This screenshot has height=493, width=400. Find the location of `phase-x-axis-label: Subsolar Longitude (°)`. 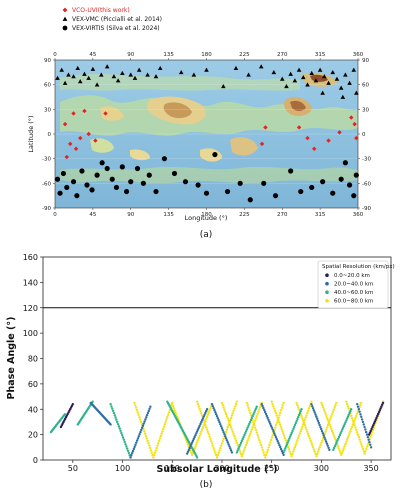

phase-x-axis-label: Subsolar Longitude (°) is located at coordinates (217, 469).